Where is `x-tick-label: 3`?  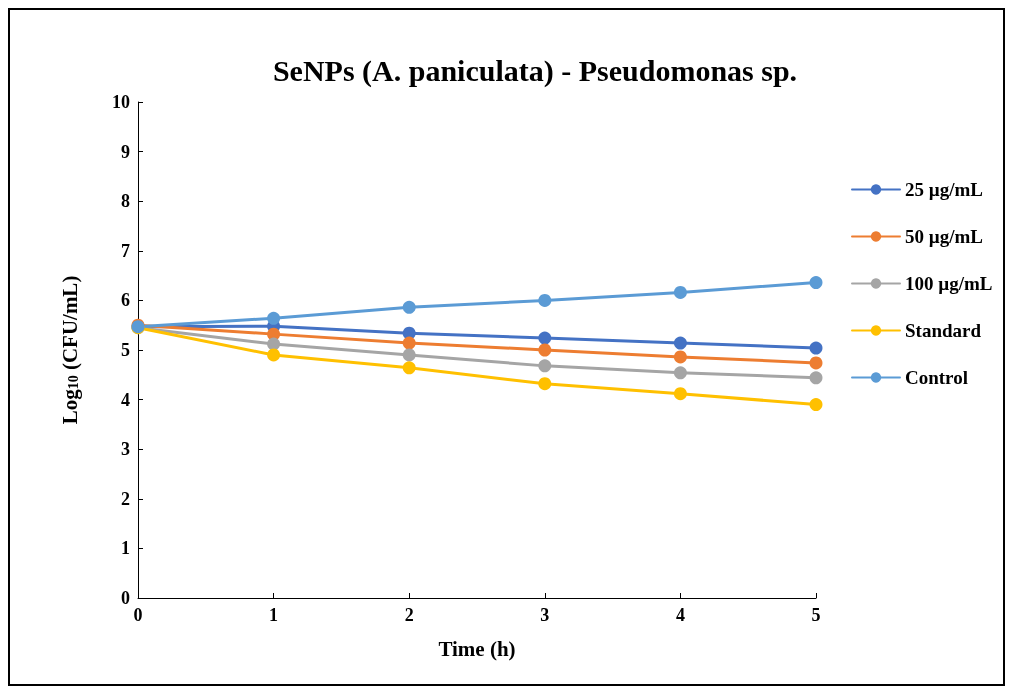
x-tick-label: 3 is located at coordinates (545, 615).